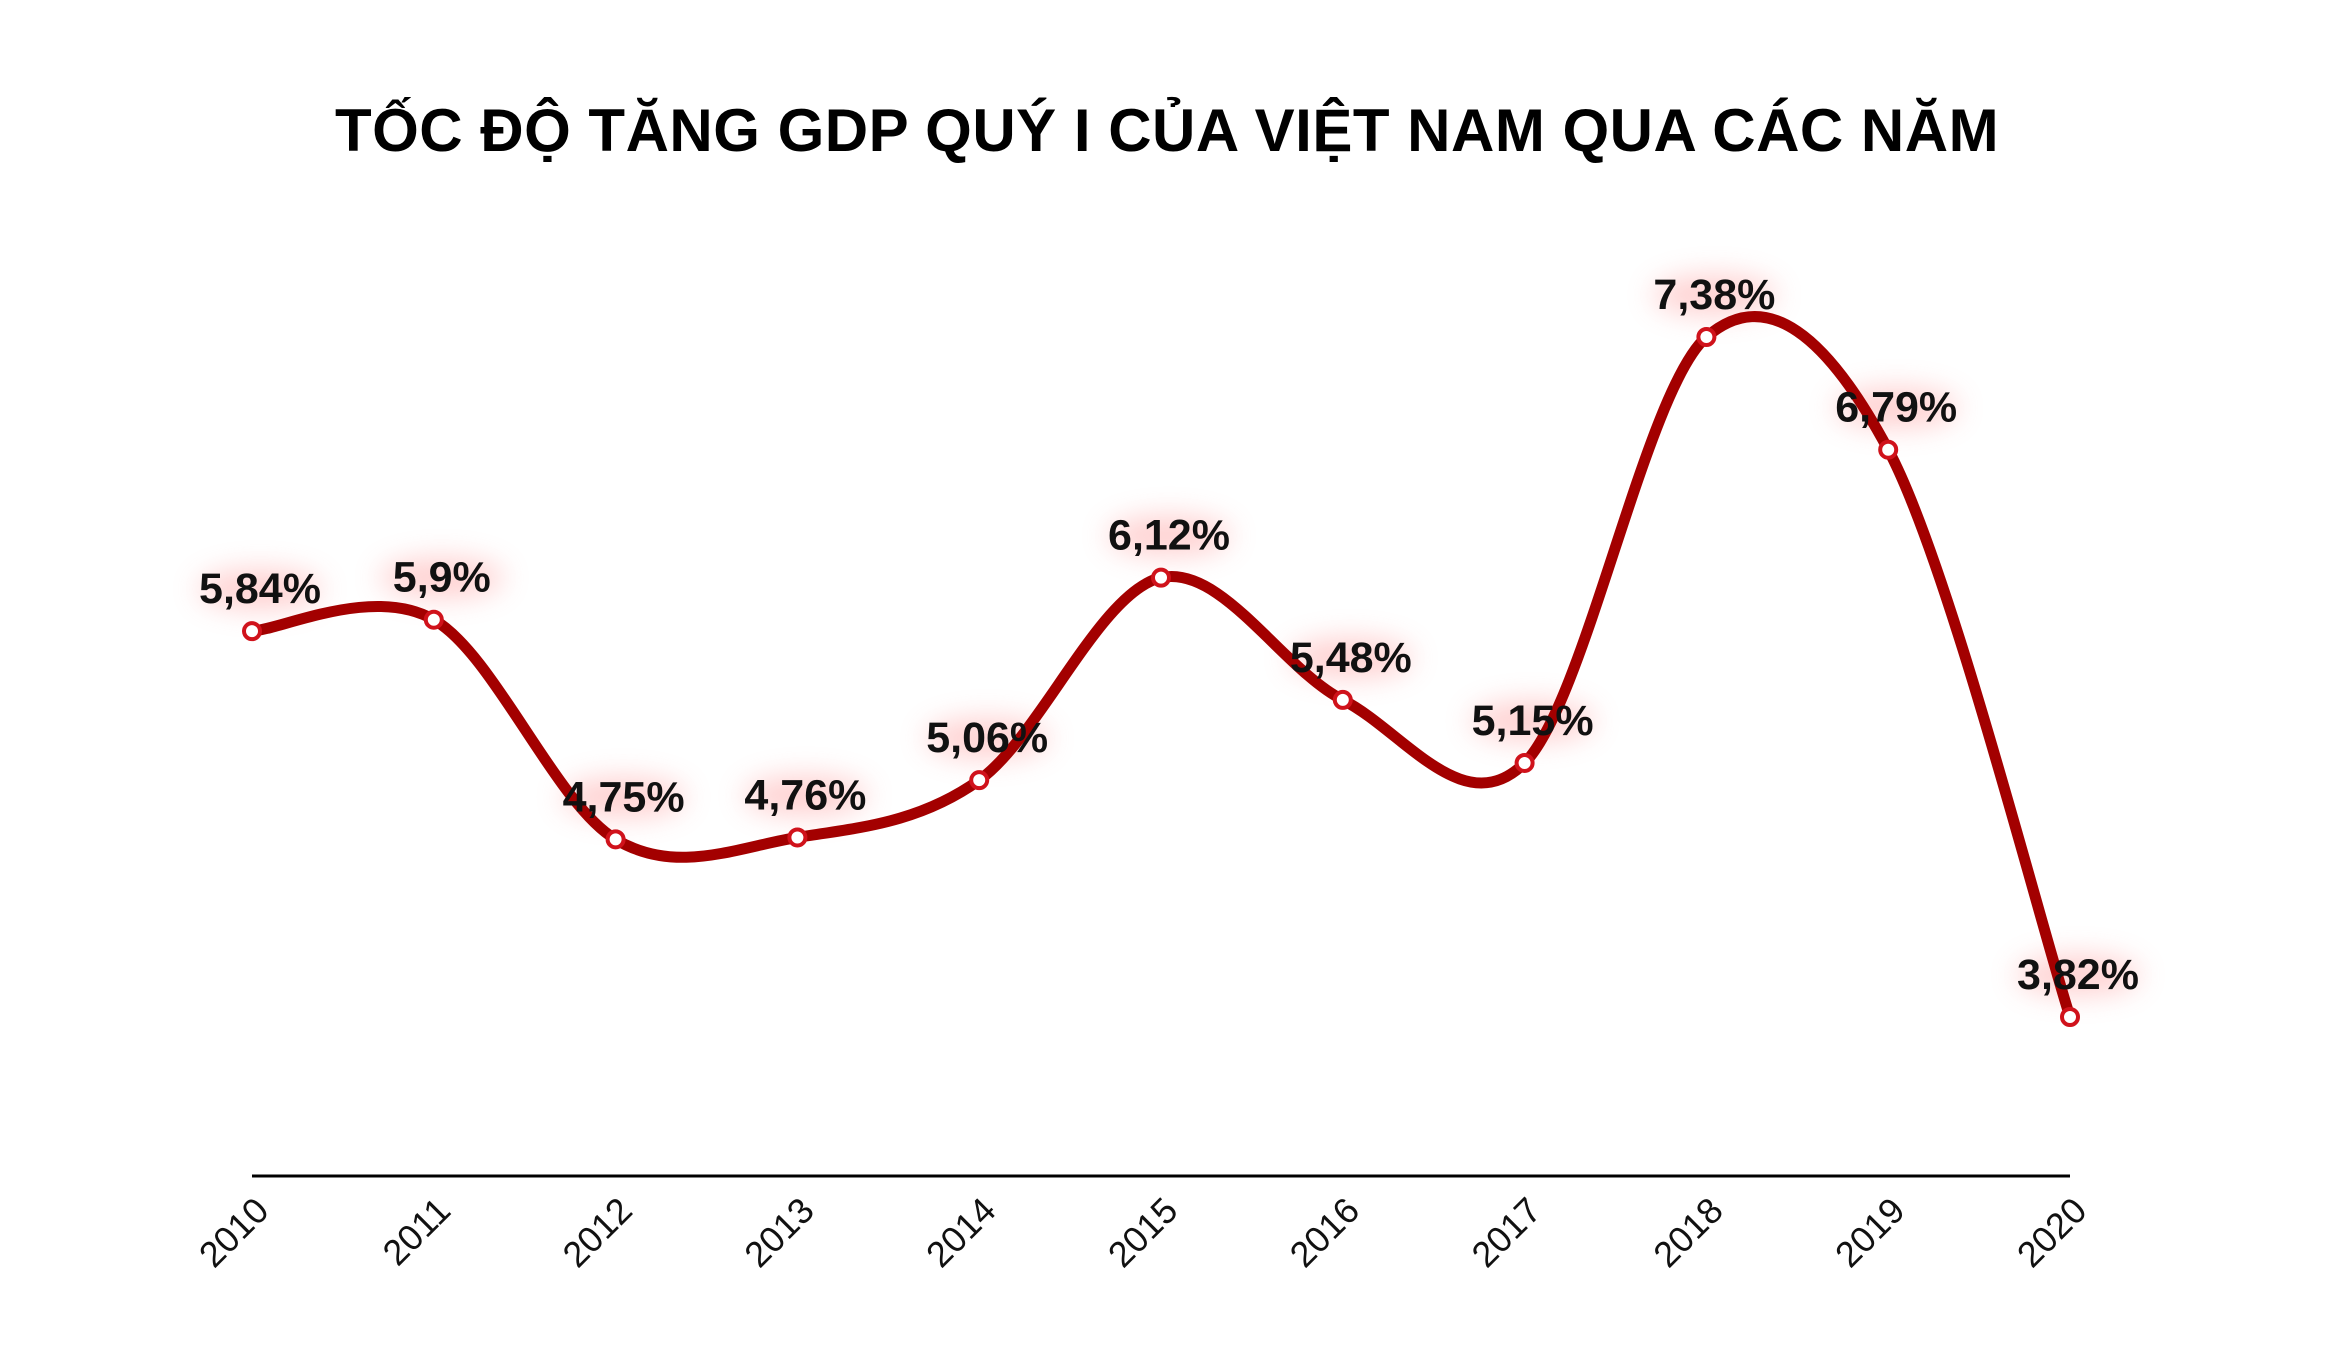 The width and height of the screenshot is (2334, 1360). I want to click on x-tick-label: 2013, so click(779, 1232).